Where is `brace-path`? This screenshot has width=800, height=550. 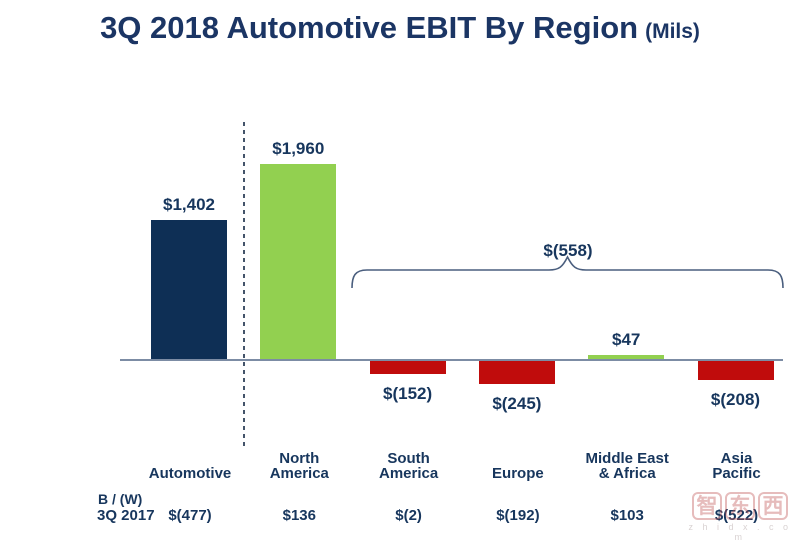
brace-path is located at coordinates (567, 272).